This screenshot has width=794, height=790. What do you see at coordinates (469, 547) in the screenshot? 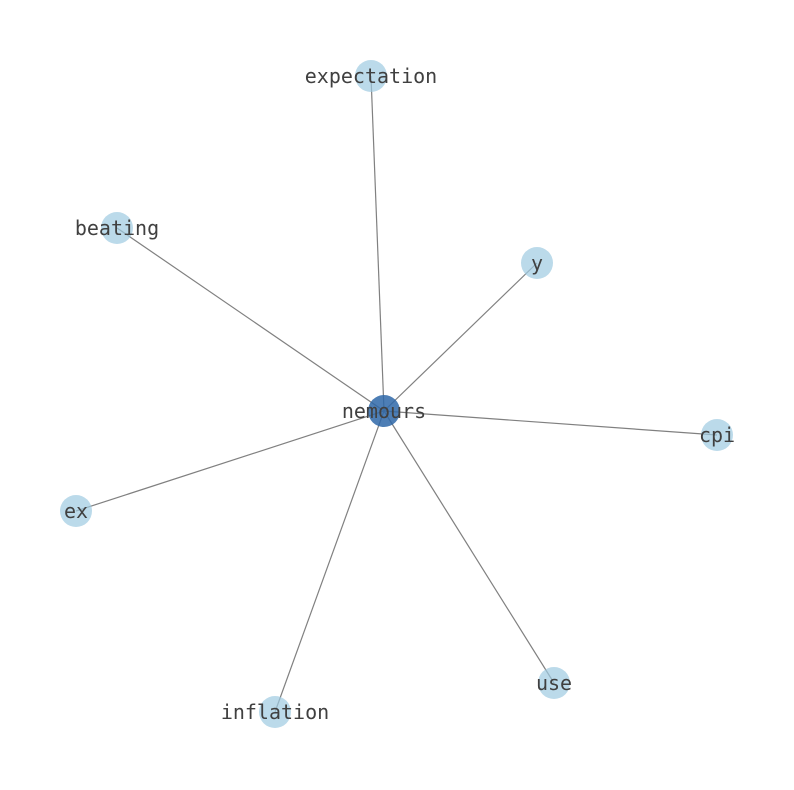
I see `edge-nemours-use` at bounding box center [469, 547].